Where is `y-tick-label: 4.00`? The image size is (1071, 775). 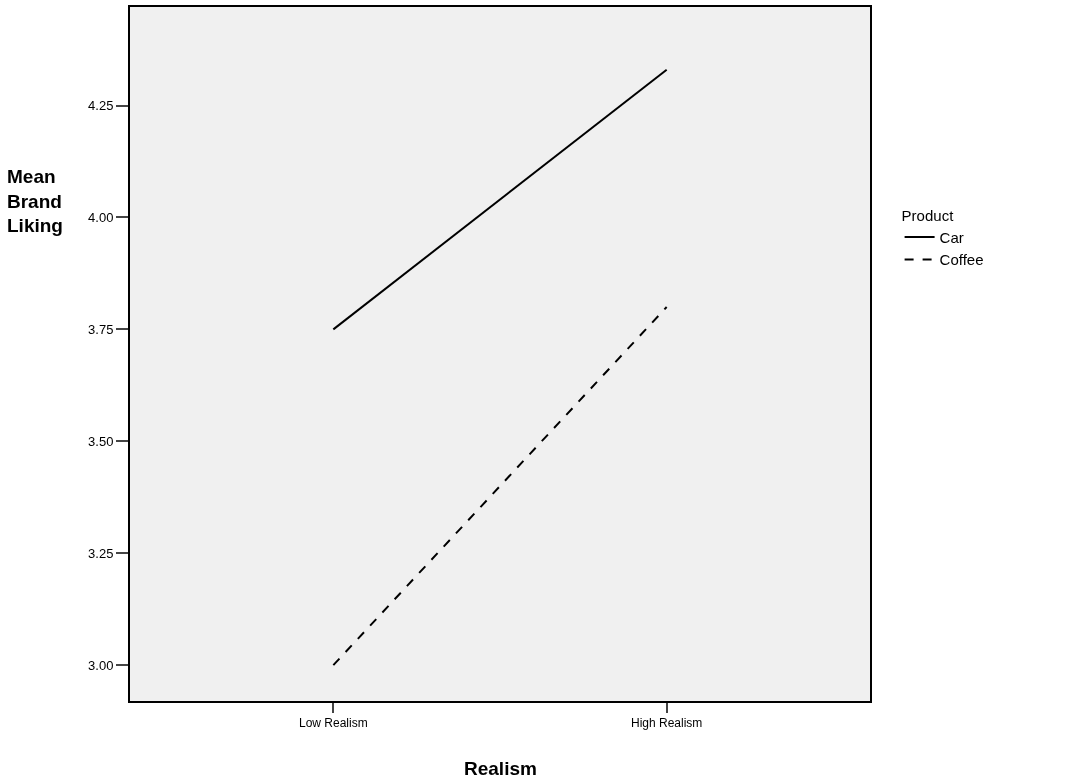 y-tick-label: 4.00 is located at coordinates (101, 217).